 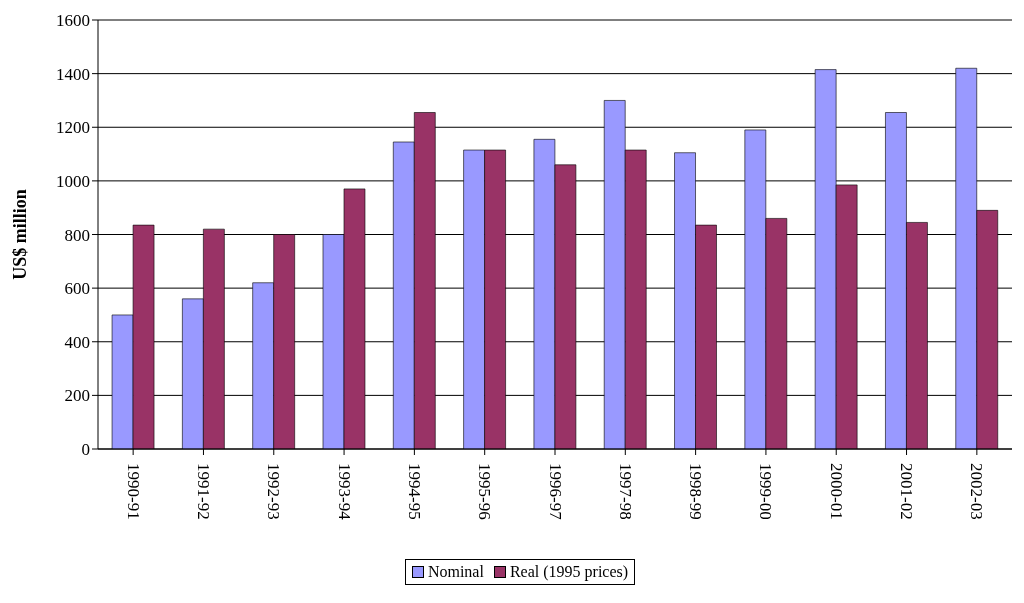 What do you see at coordinates (20, 234) in the screenshot?
I see `y-axis-title: US$ million` at bounding box center [20, 234].